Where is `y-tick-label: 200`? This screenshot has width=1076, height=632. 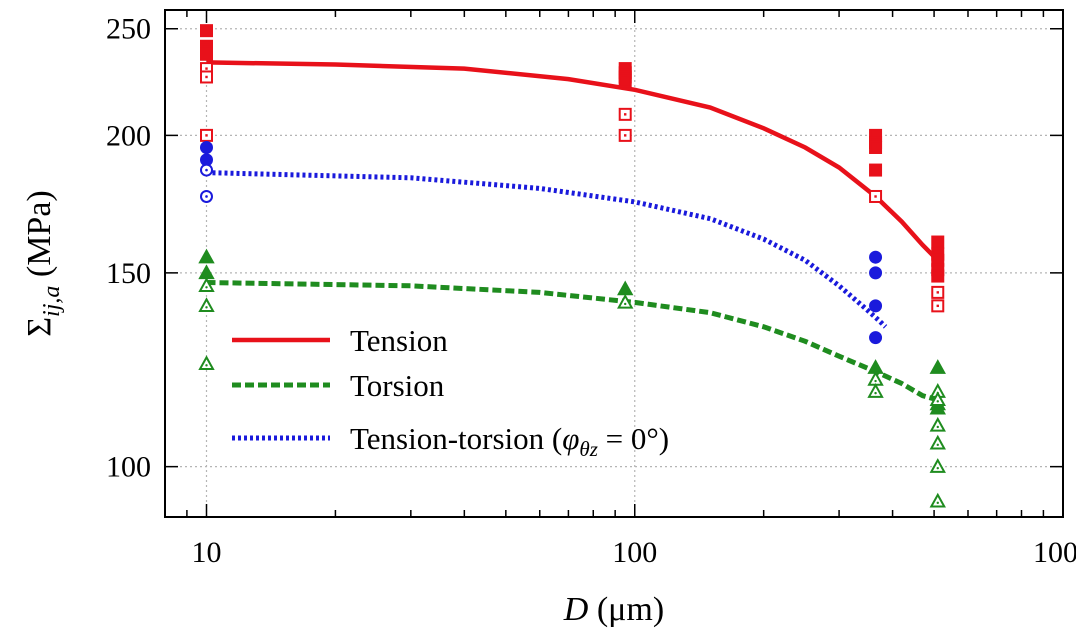
y-tick-label: 200 is located at coordinates (128, 135).